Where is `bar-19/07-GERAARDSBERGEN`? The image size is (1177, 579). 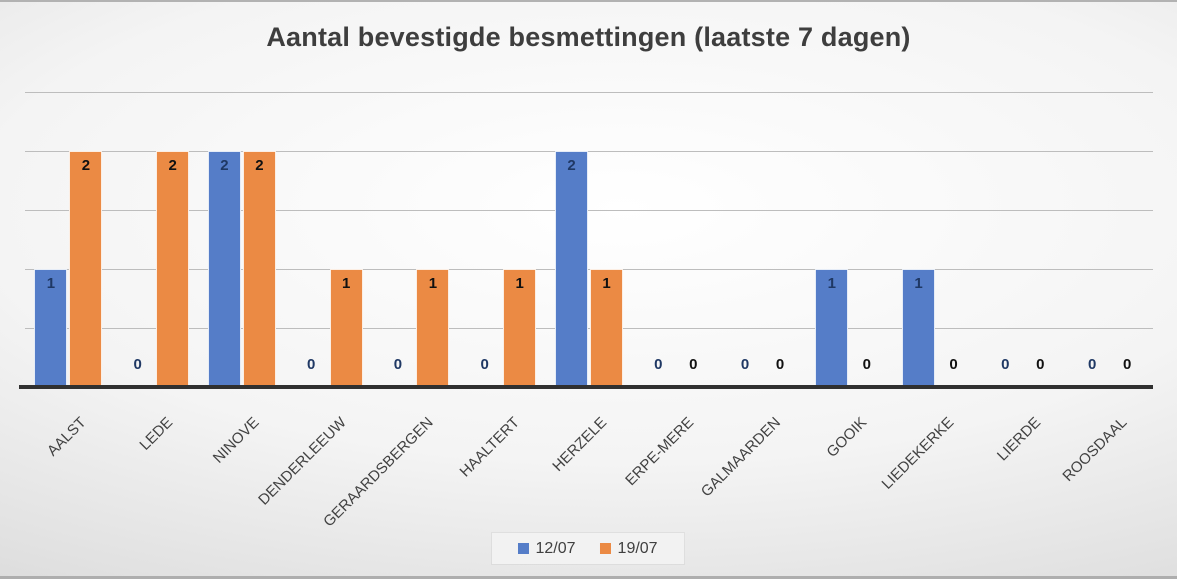 bar-19/07-GERAARDSBERGEN is located at coordinates (433, 328).